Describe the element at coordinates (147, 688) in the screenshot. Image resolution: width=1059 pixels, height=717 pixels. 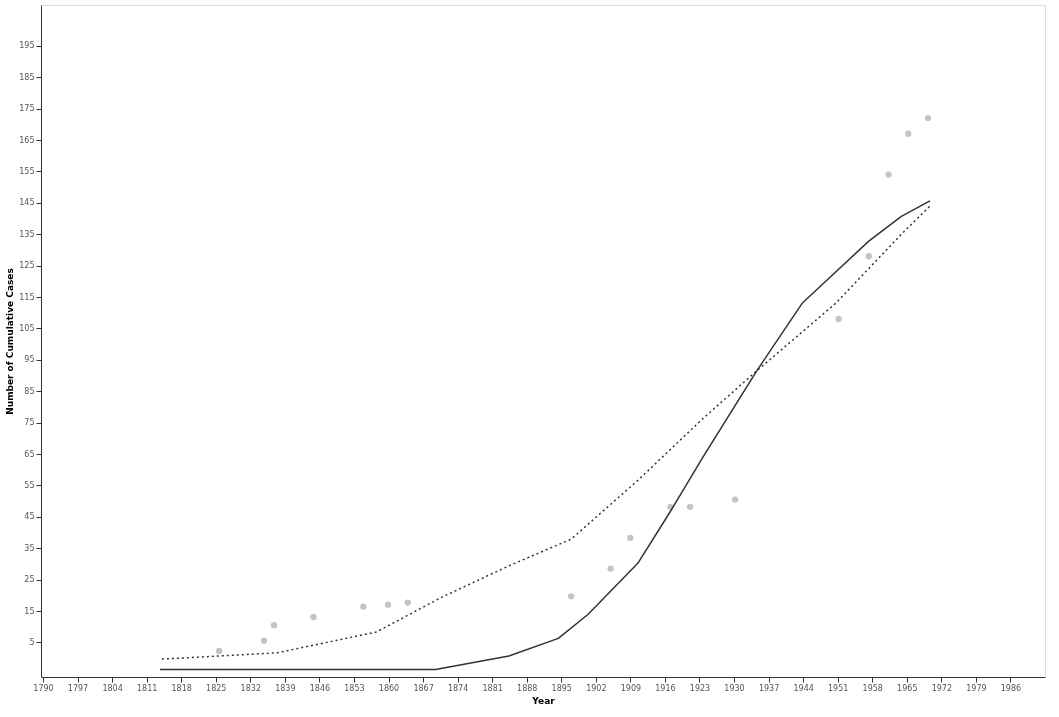
I see `x-tick-label: 1811` at that location.